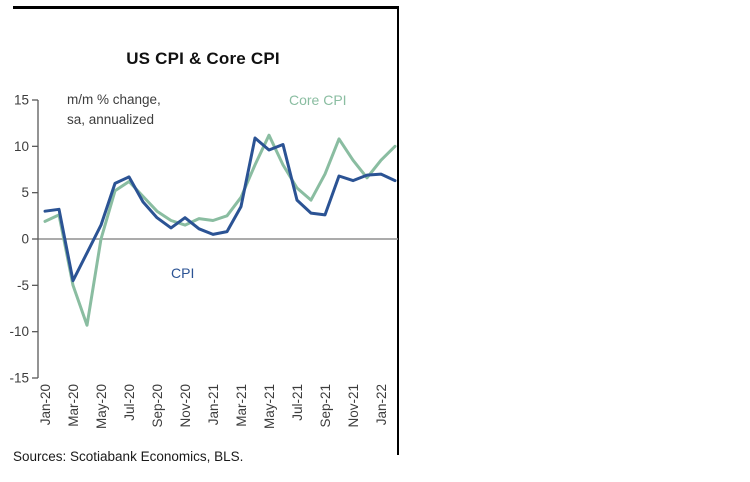 This screenshot has width=750, height=482. What do you see at coordinates (19, 331) in the screenshot?
I see `y-tick-label: -10` at bounding box center [19, 331].